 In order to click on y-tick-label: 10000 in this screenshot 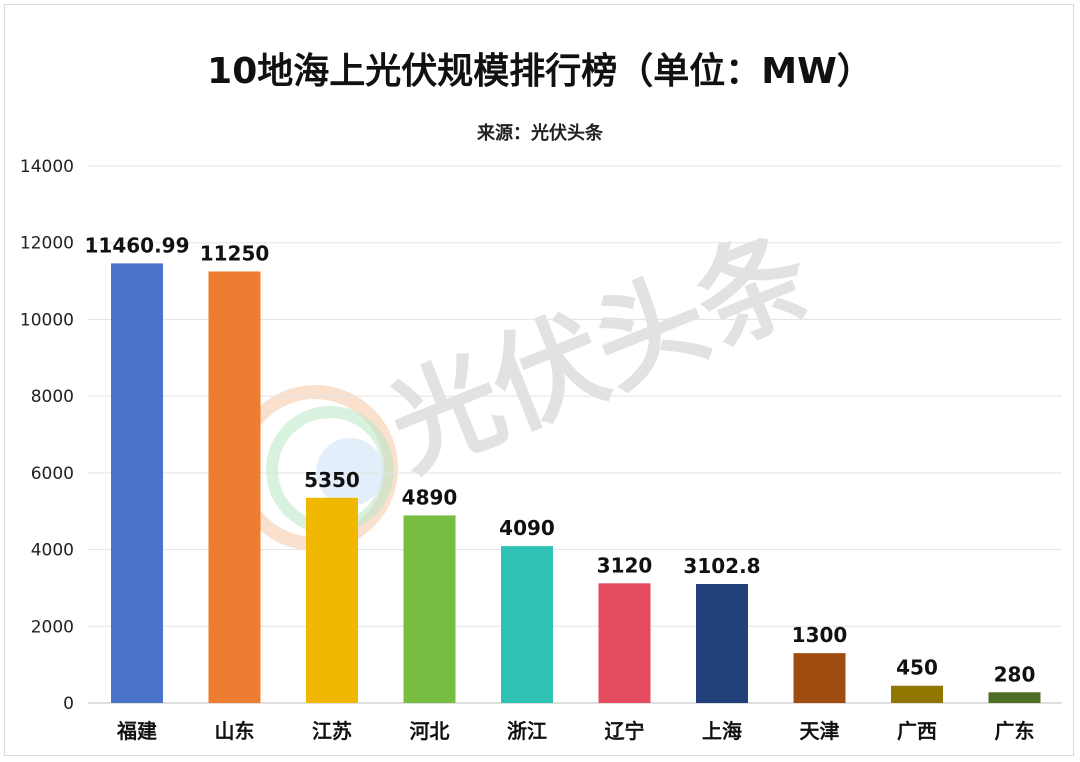, I will do `click(47, 320)`.